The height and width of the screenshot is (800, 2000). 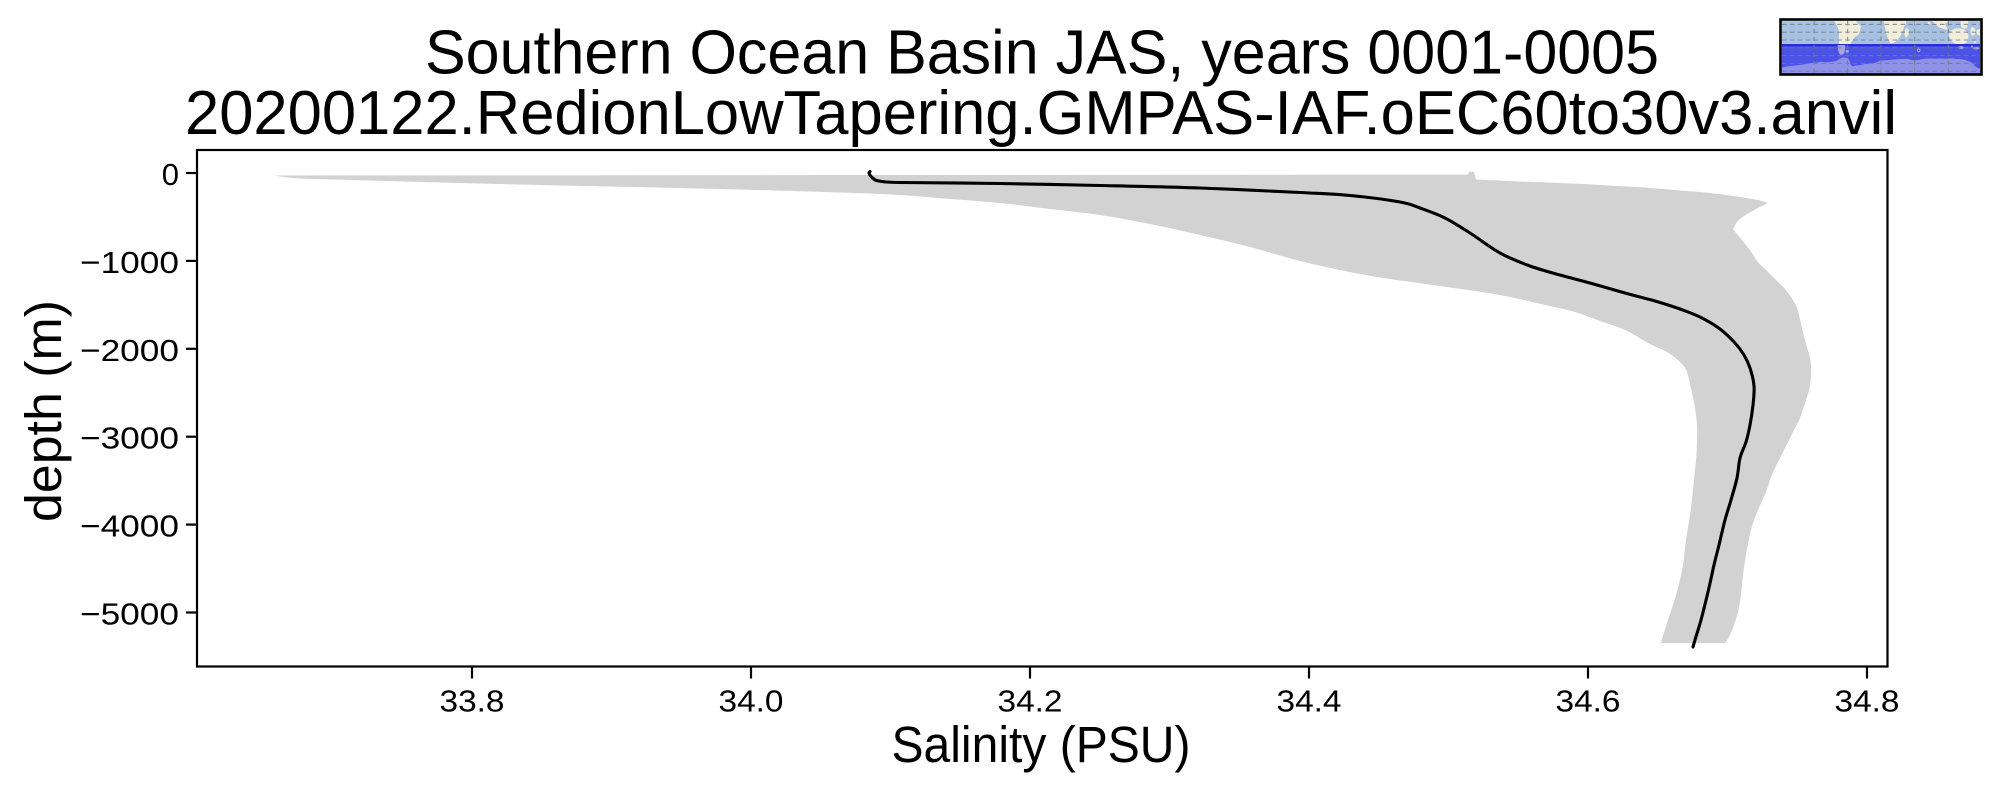 What do you see at coordinates (751, 701) in the screenshot?
I see `svg-text: 34.0` at bounding box center [751, 701].